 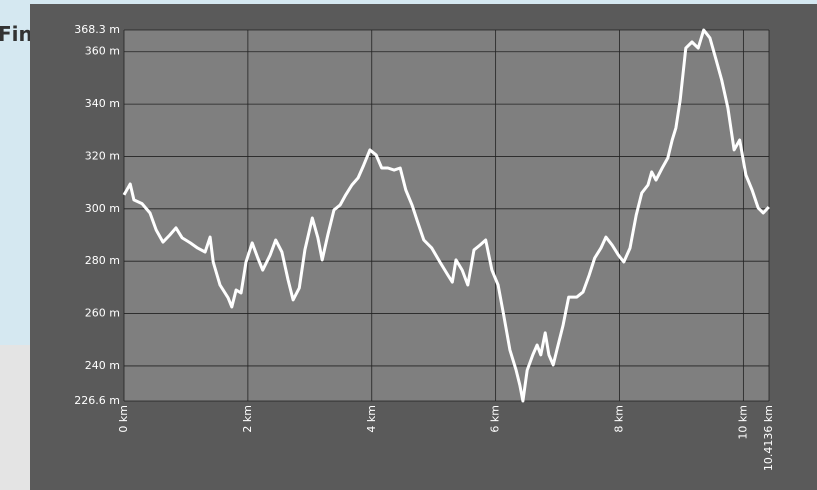 What do you see at coordinates (97, 400) in the screenshot?
I see `y-tick-label: 226.6 m` at bounding box center [97, 400].